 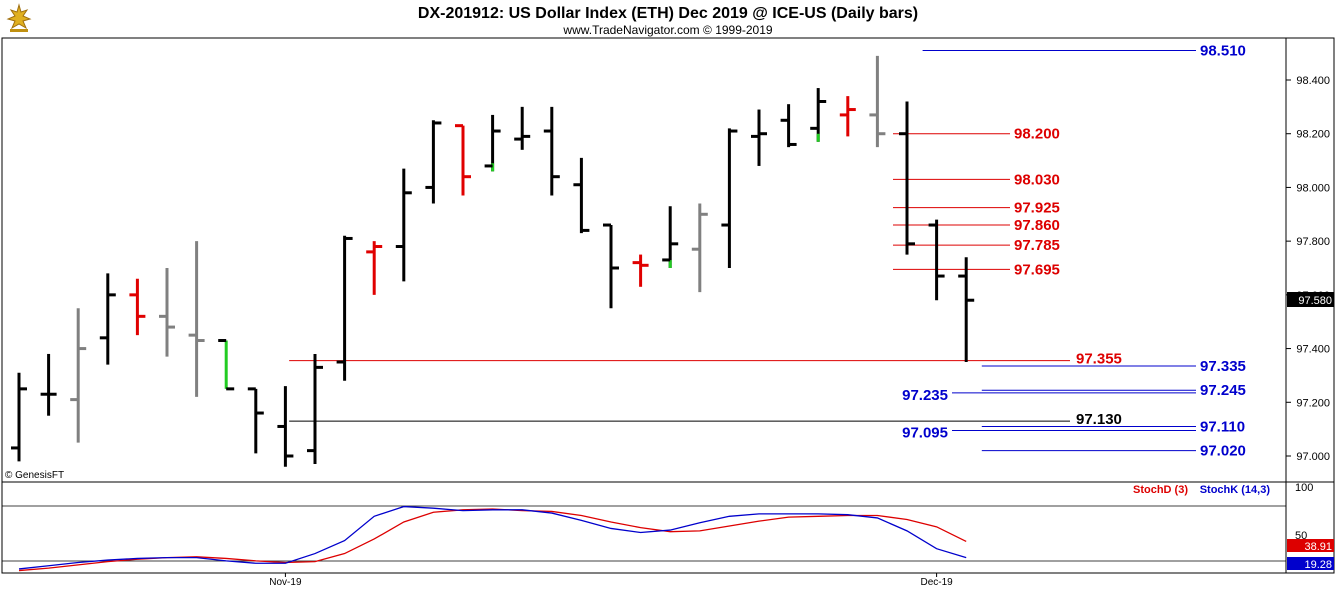 What do you see at coordinates (611, 580) in the screenshot?
I see `x-axis-labels: Nov-19 Dec-19` at bounding box center [611, 580].